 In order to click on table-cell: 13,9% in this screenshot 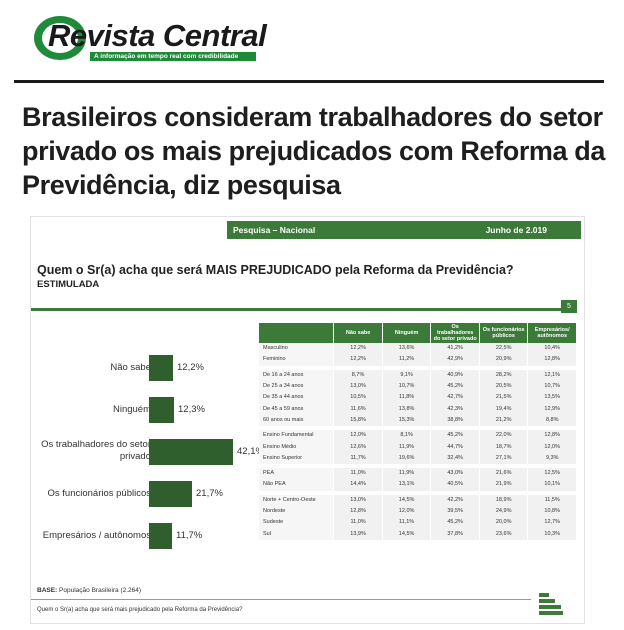, I will do `click(358, 534)`.